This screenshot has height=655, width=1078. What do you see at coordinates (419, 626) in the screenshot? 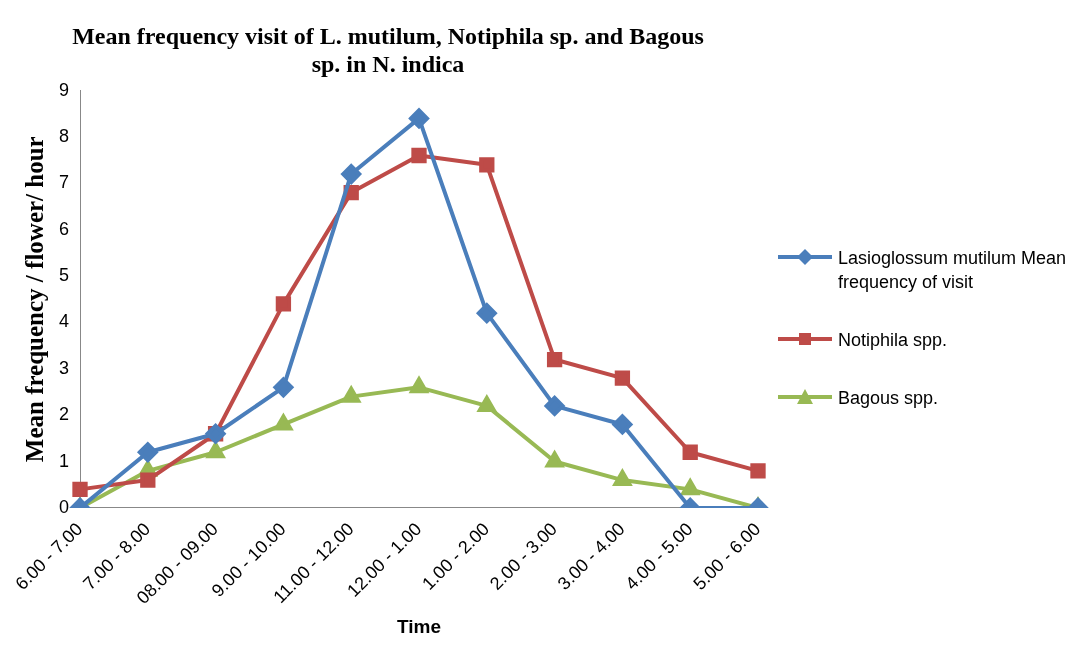
I see `x-axis-title: Time` at bounding box center [419, 626].